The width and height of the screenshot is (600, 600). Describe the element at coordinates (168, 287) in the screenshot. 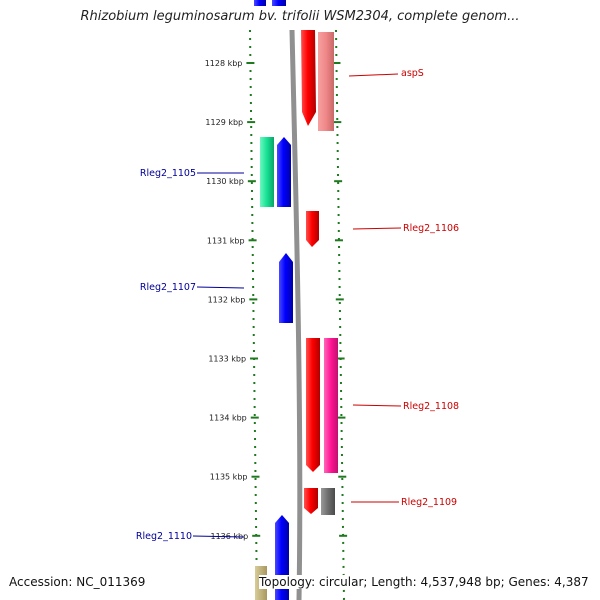

I see `gene-label-Rleg2_1107: Rleg2_1107` at that location.